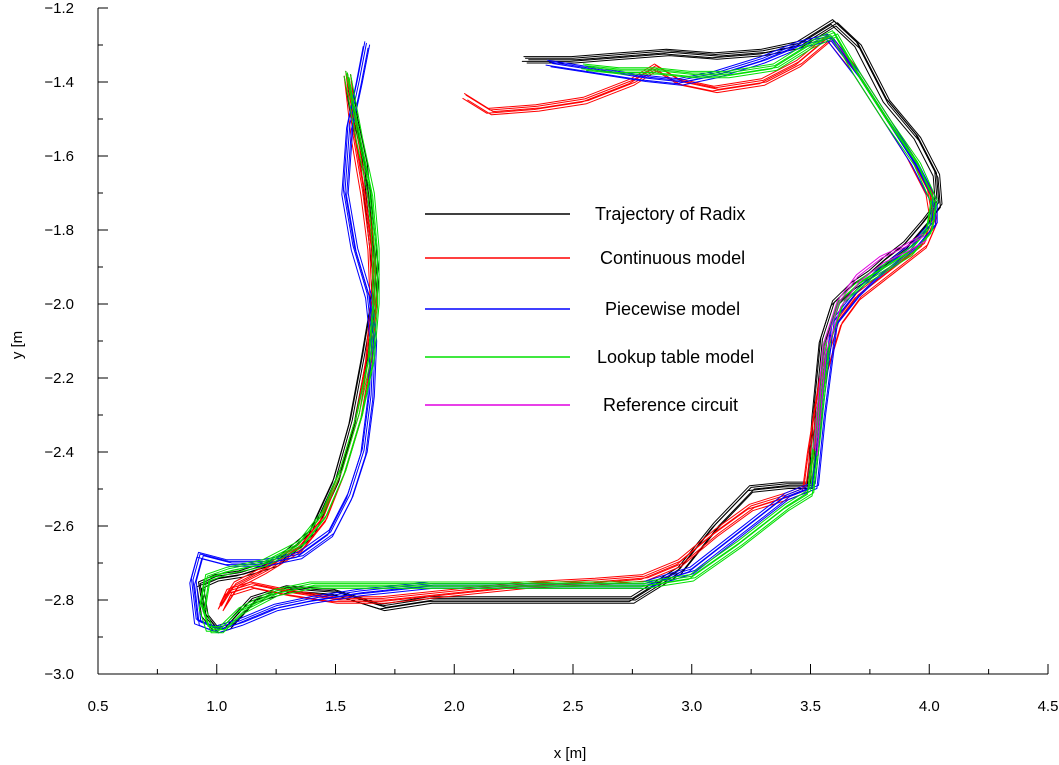 This screenshot has width=1059, height=765. Describe the element at coordinates (670, 214) in the screenshot. I see `legend-label: Trajectory of Radix` at that location.